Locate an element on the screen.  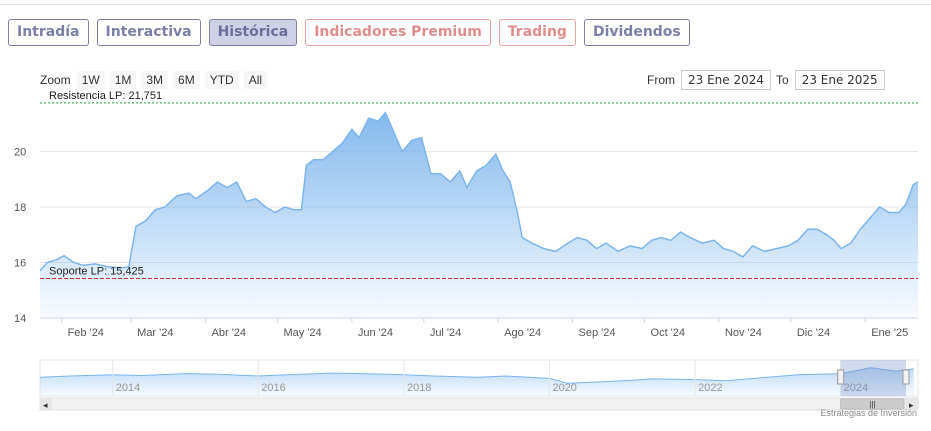
from-date-input: 23 Ene 2024 is located at coordinates (726, 80).